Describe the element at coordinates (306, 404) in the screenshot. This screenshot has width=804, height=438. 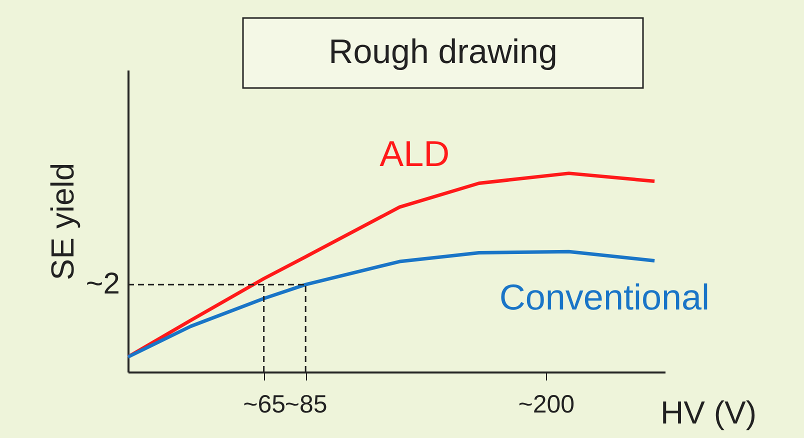
I see `x-tick-label: ~85` at that location.